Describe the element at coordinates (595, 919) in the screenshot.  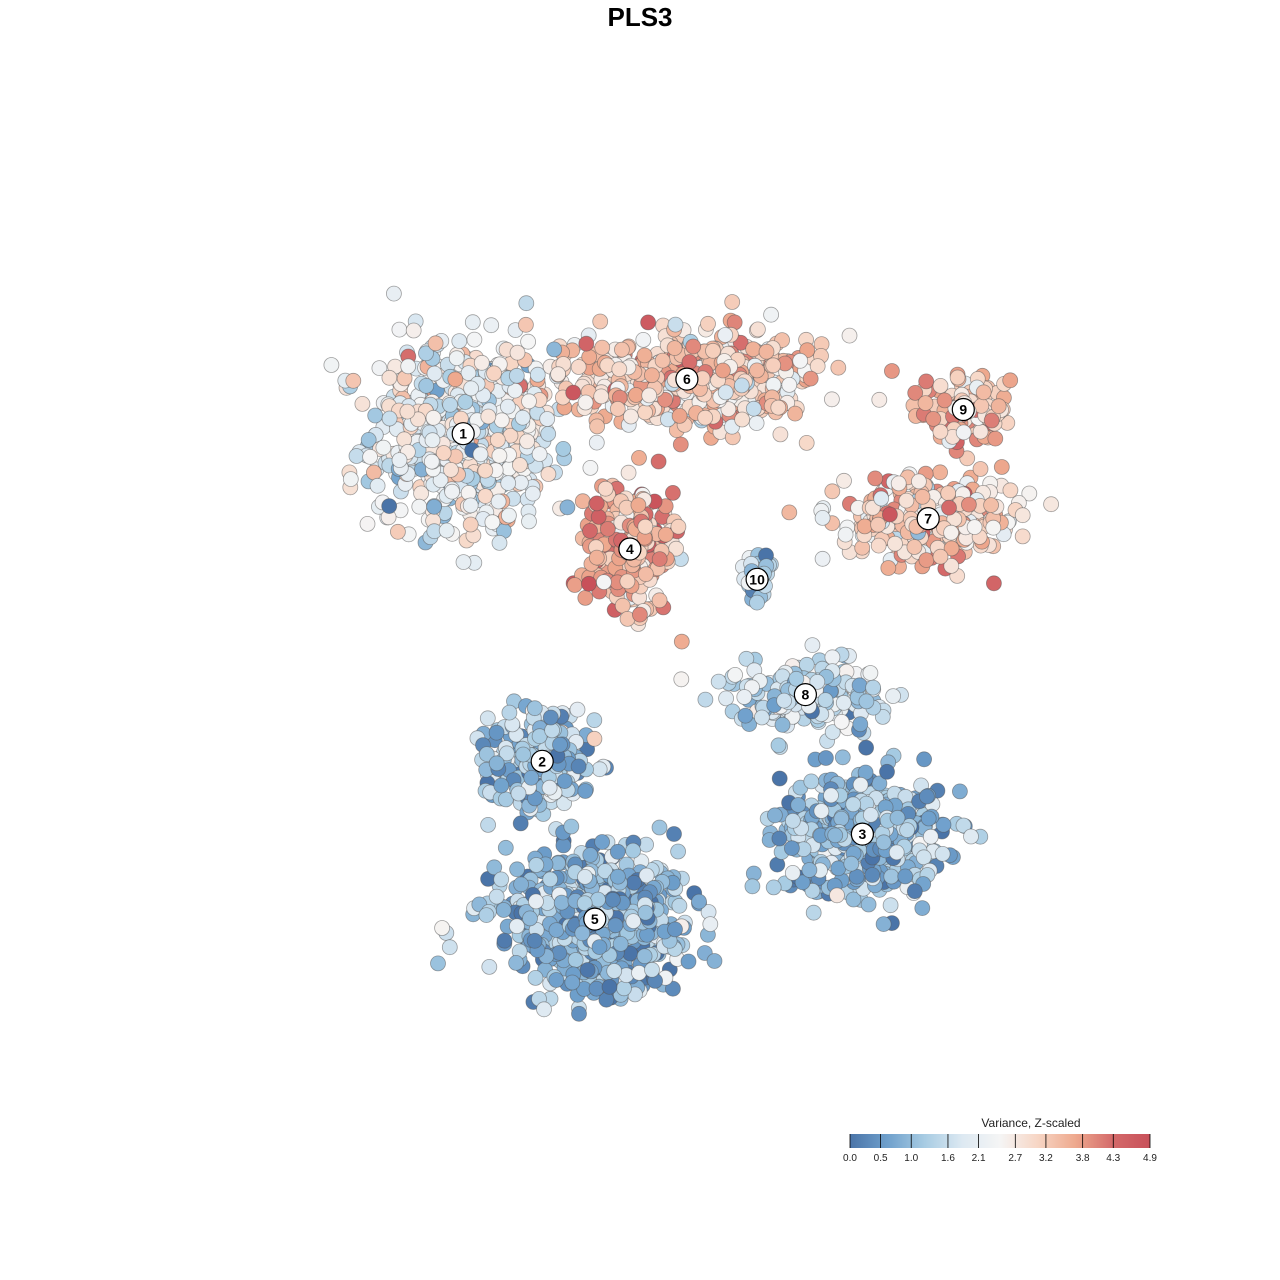
I see `cluster-label-5: 5` at that location.